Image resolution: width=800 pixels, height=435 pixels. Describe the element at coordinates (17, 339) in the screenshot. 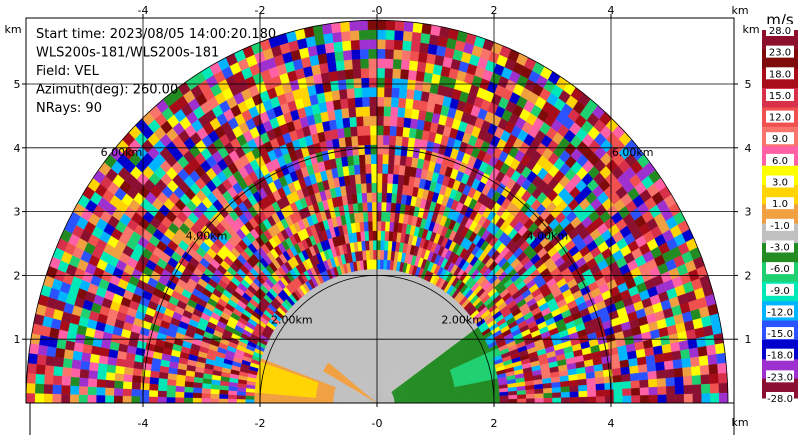

I see `y-tick-label-left: 1` at that location.